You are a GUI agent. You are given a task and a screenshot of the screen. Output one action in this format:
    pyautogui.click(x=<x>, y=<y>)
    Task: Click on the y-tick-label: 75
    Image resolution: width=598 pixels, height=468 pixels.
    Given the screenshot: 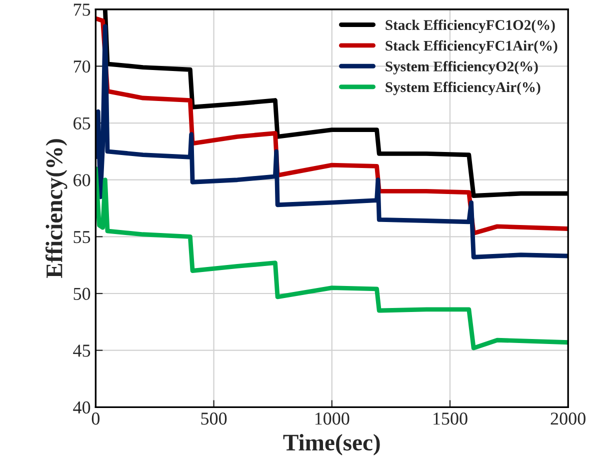 What is the action you would take?
    pyautogui.click(x=82, y=10)
    